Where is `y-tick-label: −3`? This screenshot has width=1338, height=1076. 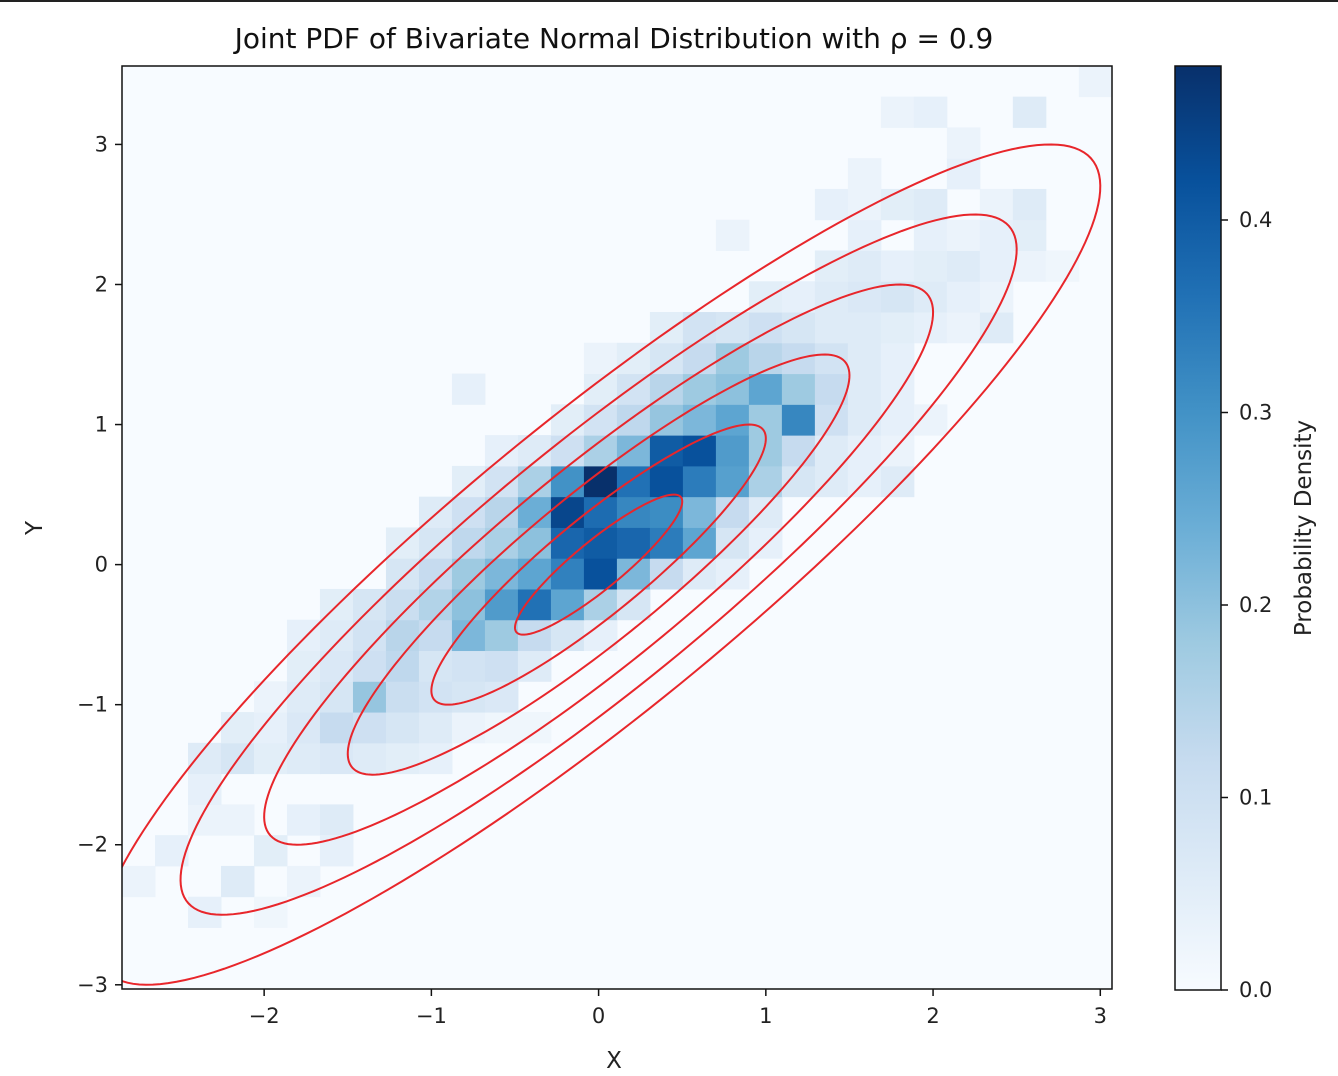
y-tick-label: −3 is located at coordinates (92, 985).